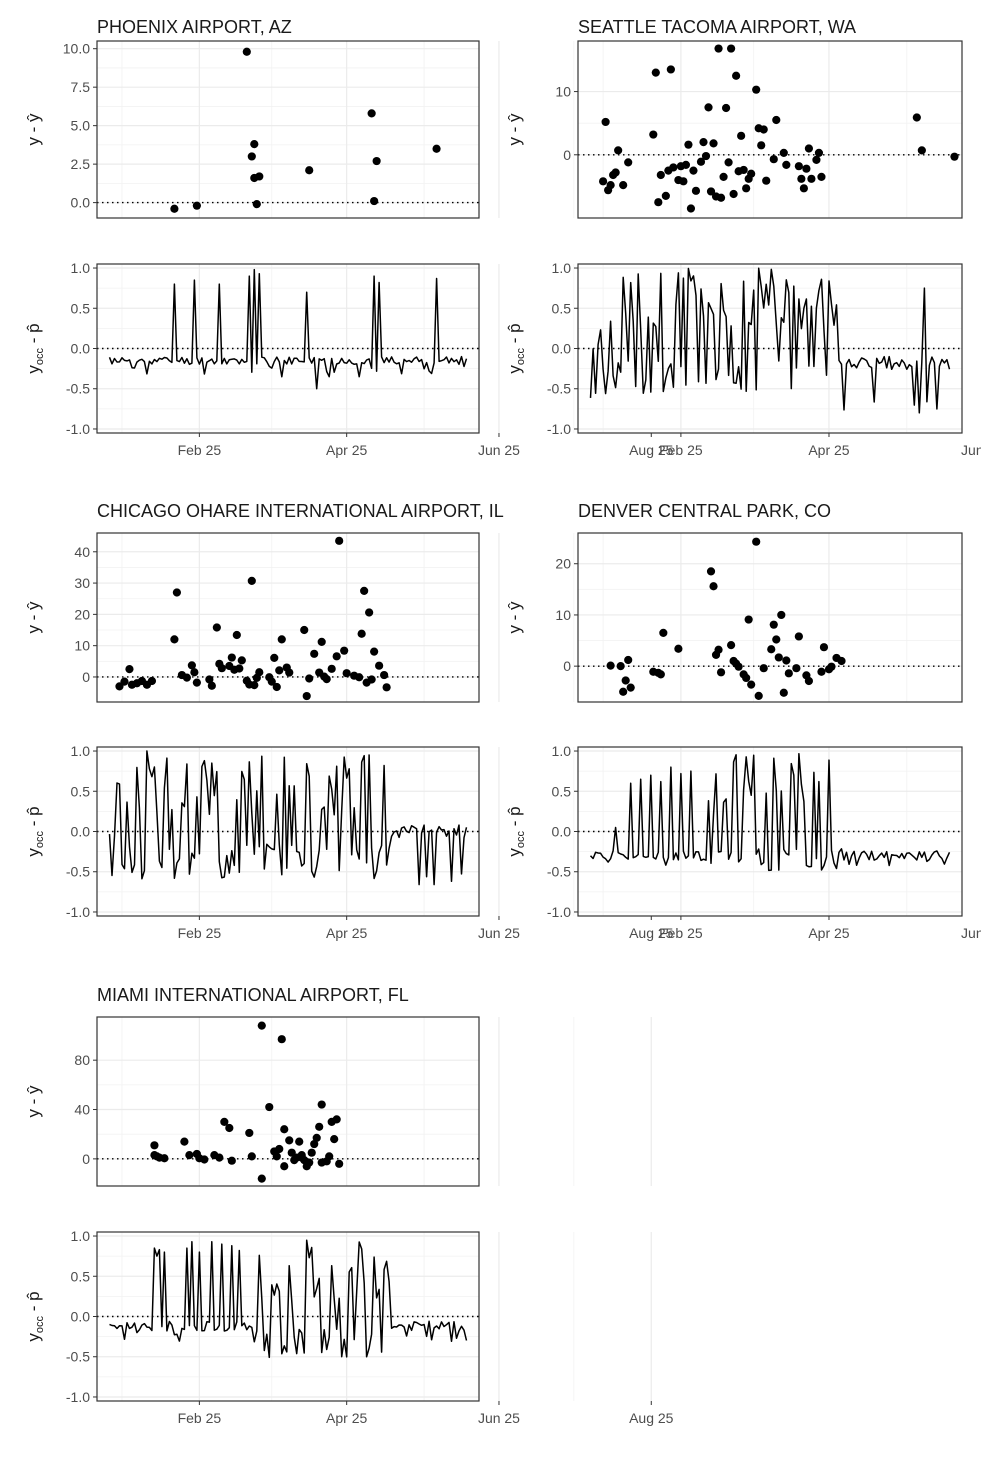  Describe the element at coordinates (346, 1418) in the screenshot. I see `occurrence-xtick-label: Apr 25` at that location.